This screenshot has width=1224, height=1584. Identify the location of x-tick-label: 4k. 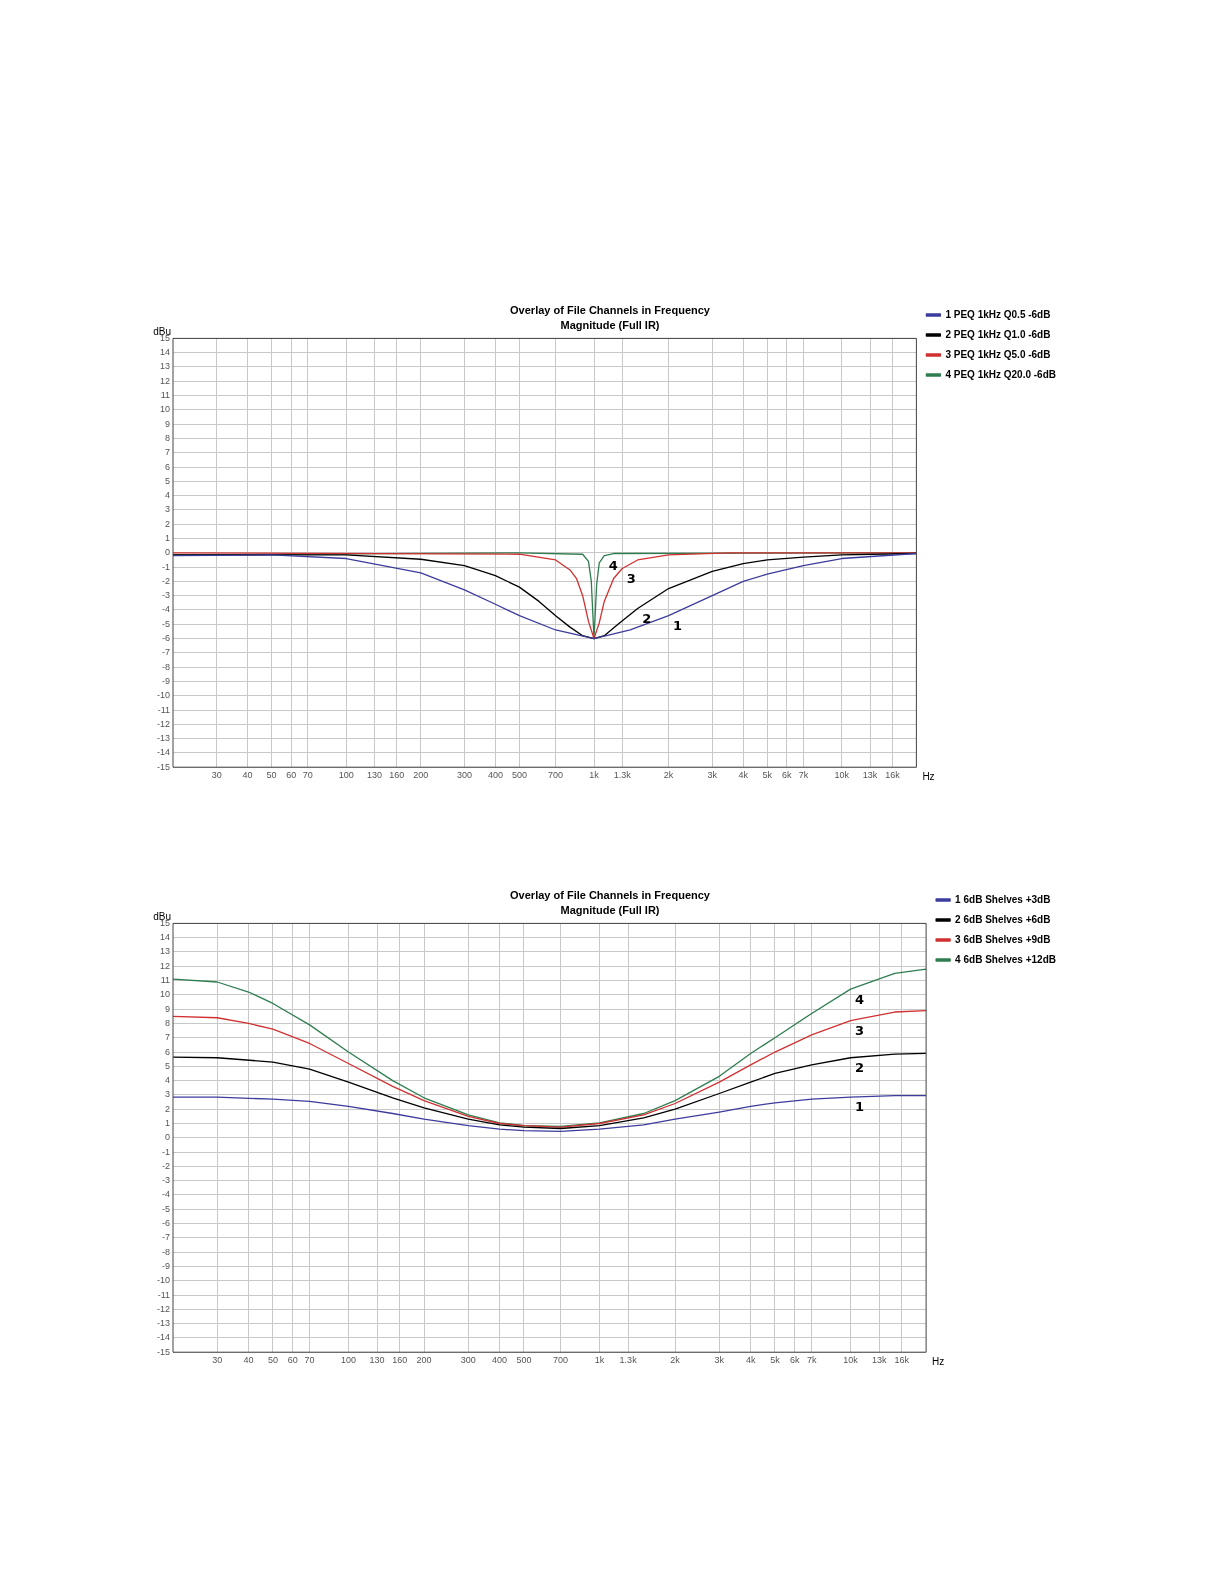
(743, 775).